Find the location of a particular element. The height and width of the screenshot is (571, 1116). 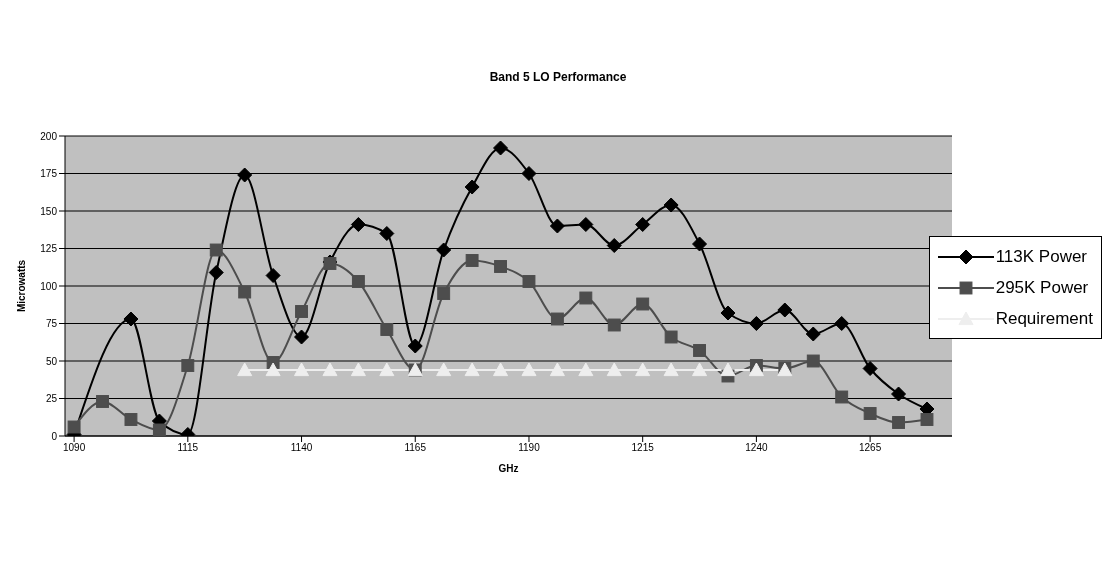

legend-label: 295K Power is located at coordinates (1042, 287).